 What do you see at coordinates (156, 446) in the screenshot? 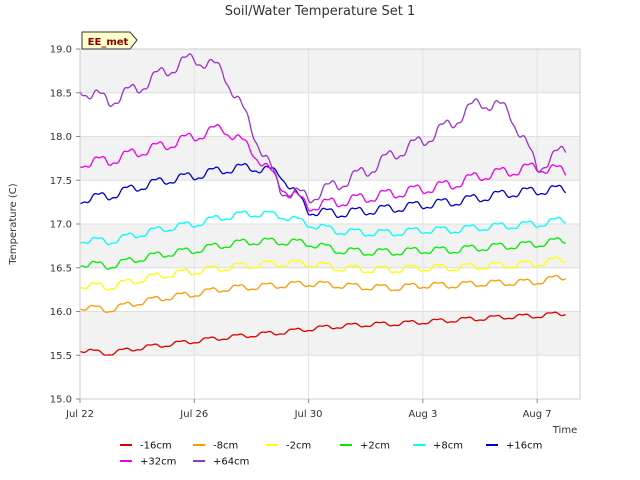
I see `legend-label: -16cm` at bounding box center [156, 446].